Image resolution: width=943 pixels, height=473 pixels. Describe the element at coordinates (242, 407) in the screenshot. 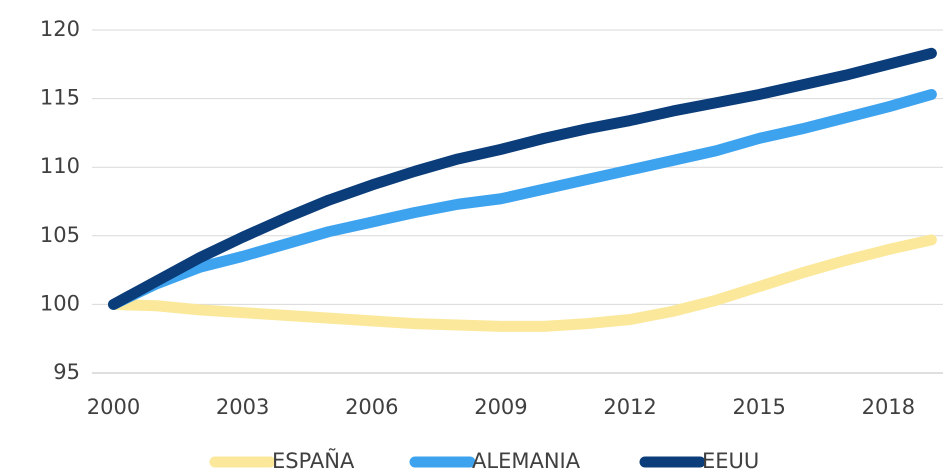

I see `x-tick-label: 2003` at that location.